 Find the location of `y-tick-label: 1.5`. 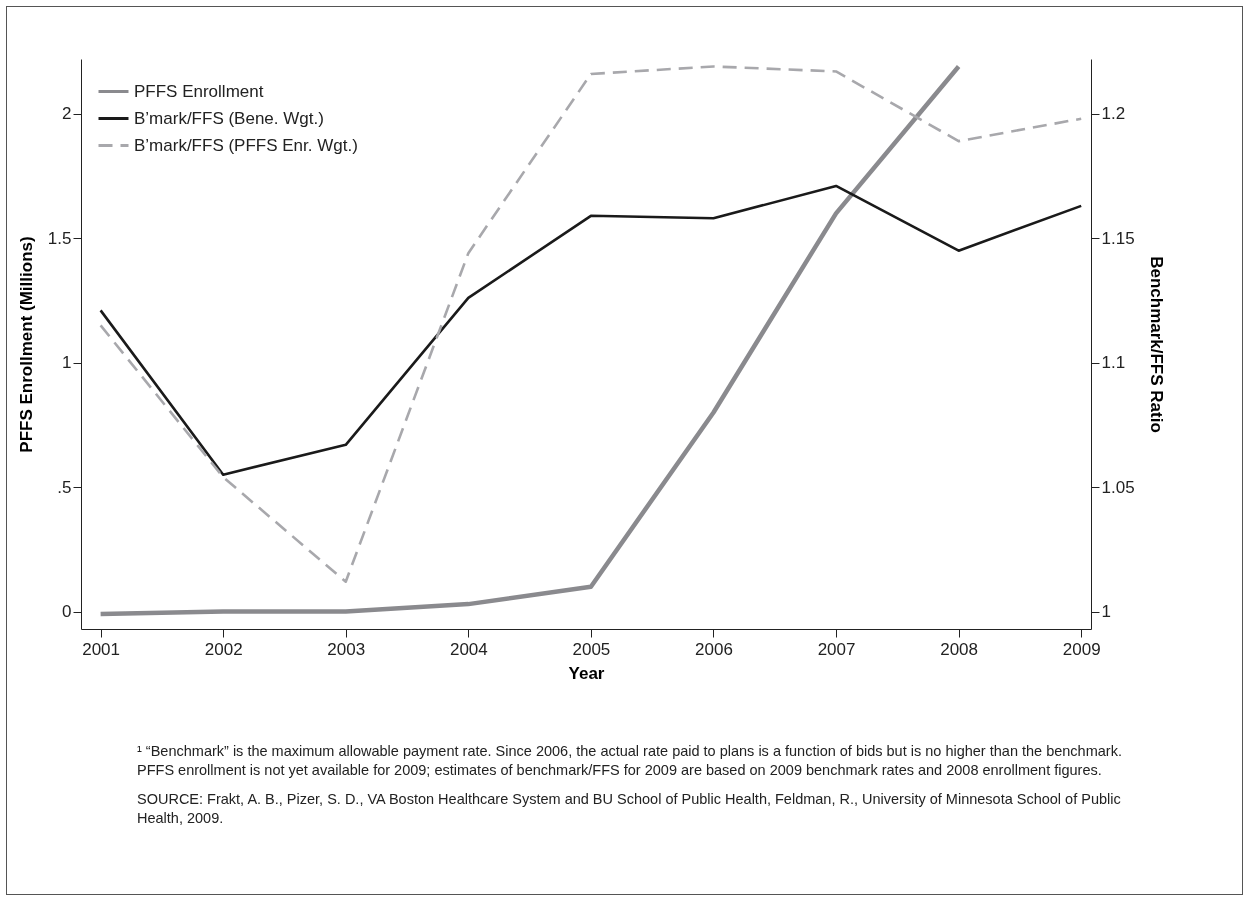

y-tick-label: 1.5 is located at coordinates (59, 238).